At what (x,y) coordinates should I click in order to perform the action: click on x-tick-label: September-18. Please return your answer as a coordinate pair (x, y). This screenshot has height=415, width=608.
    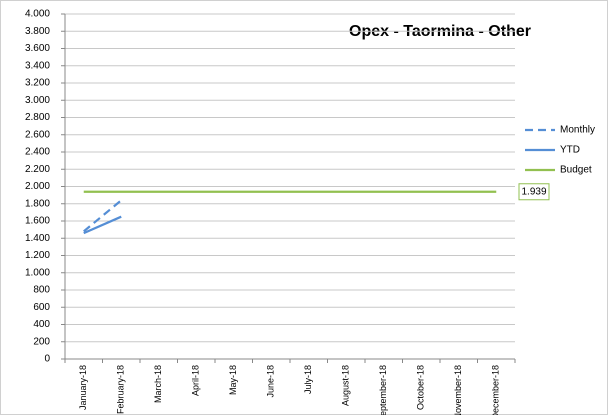
    Looking at the image, I should click on (383, 390).